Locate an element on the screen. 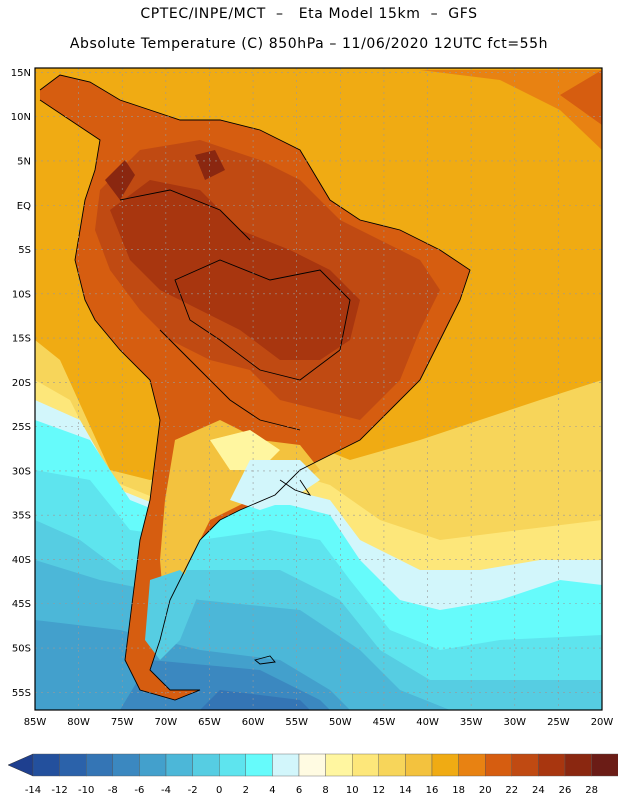 Image resolution: width=618 pixels, height=800 pixels. lat-label: 15S is located at coordinates (21, 339).